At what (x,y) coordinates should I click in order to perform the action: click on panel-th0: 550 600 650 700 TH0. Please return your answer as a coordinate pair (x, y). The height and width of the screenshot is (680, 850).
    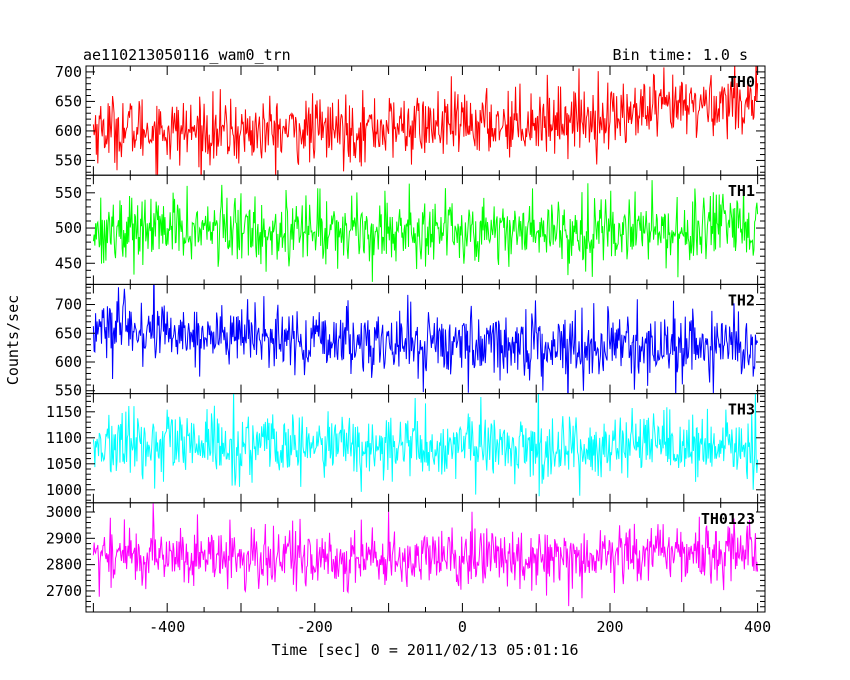
    Looking at the image, I should click on (410, 119).